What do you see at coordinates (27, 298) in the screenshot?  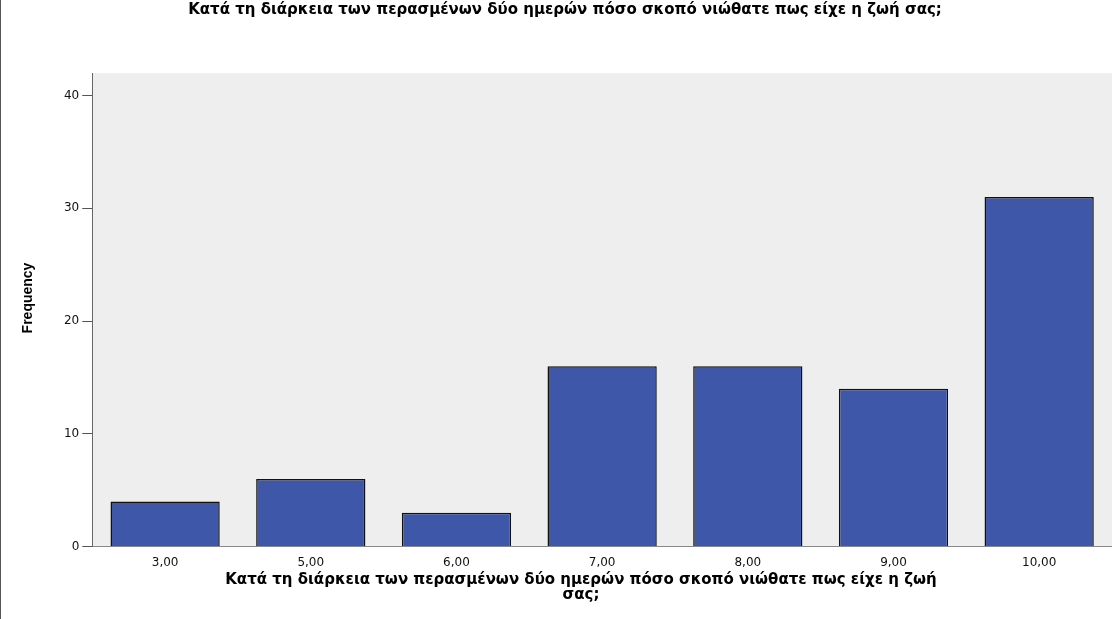 I see `y-axis-title: Frequency` at bounding box center [27, 298].